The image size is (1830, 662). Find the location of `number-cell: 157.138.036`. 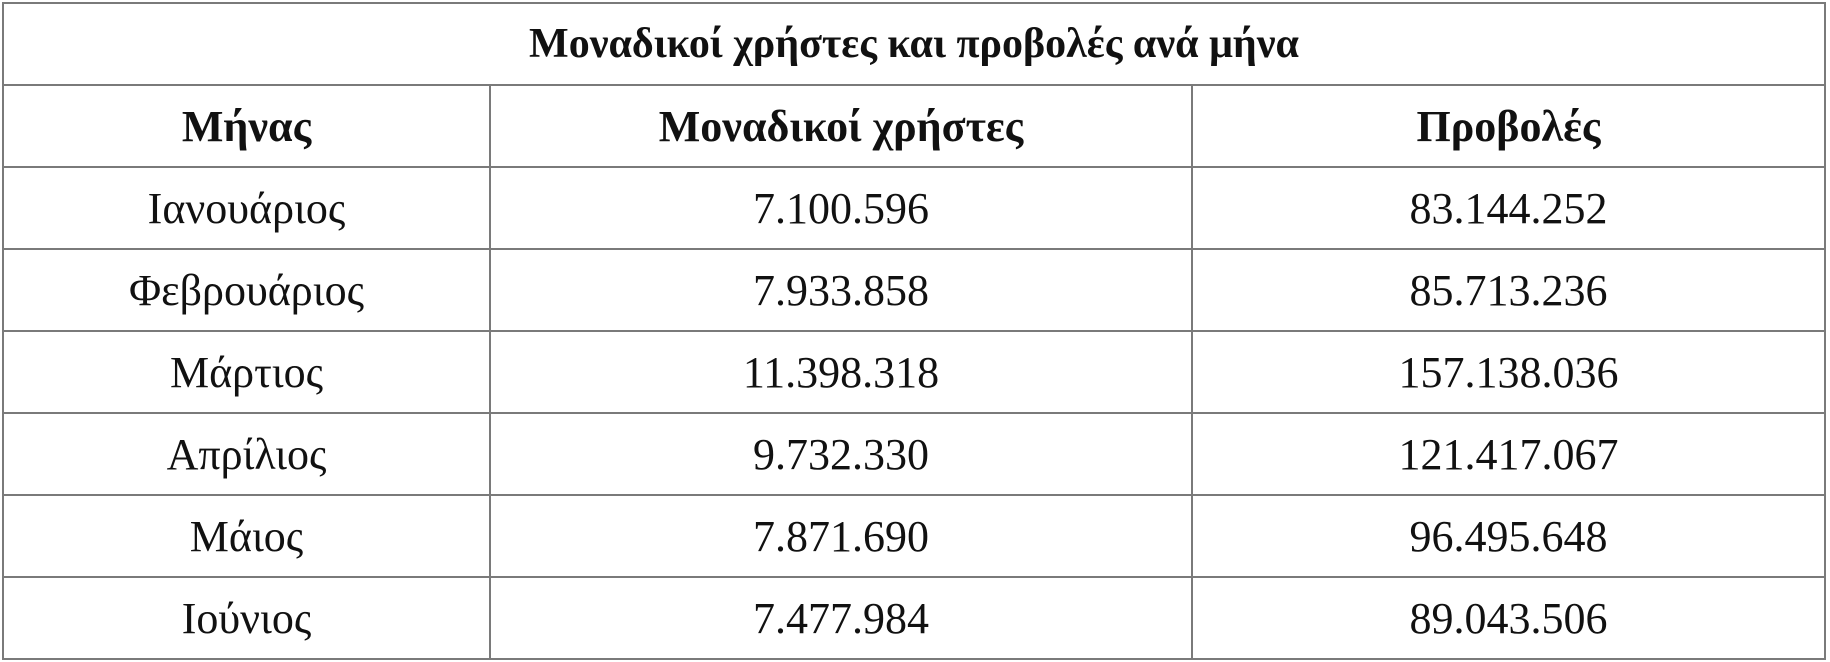

number-cell: 157.138.036 is located at coordinates (1508, 372).